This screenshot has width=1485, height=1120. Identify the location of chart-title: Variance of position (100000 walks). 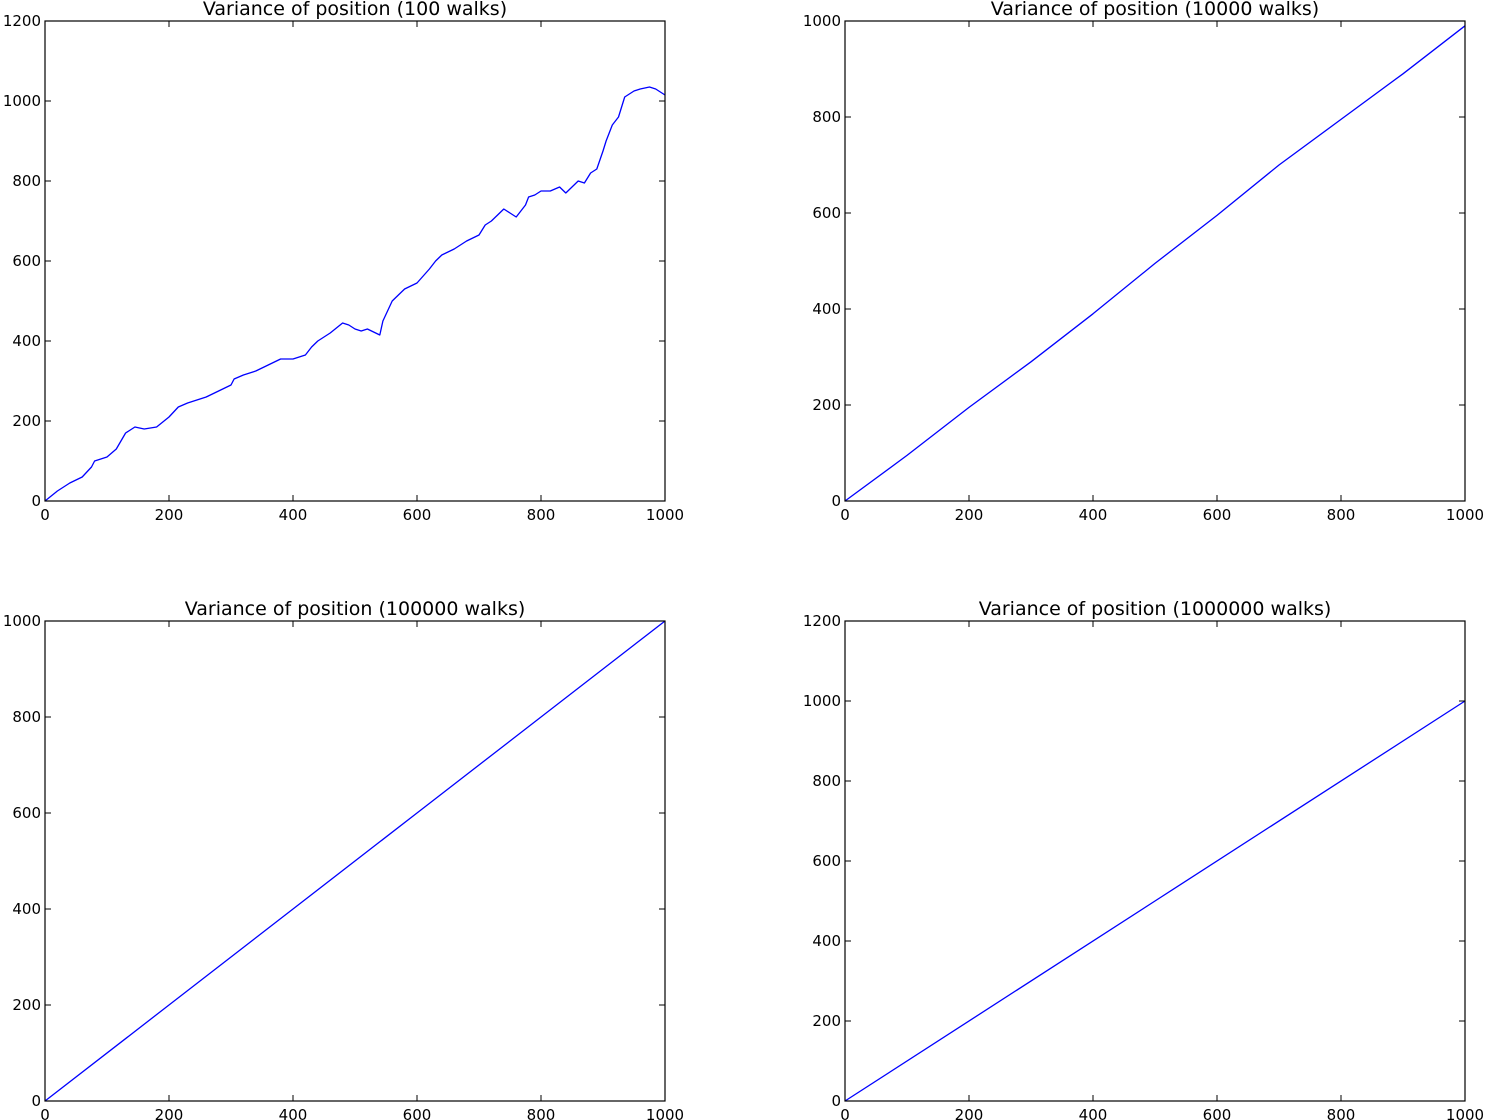
(355, 609).